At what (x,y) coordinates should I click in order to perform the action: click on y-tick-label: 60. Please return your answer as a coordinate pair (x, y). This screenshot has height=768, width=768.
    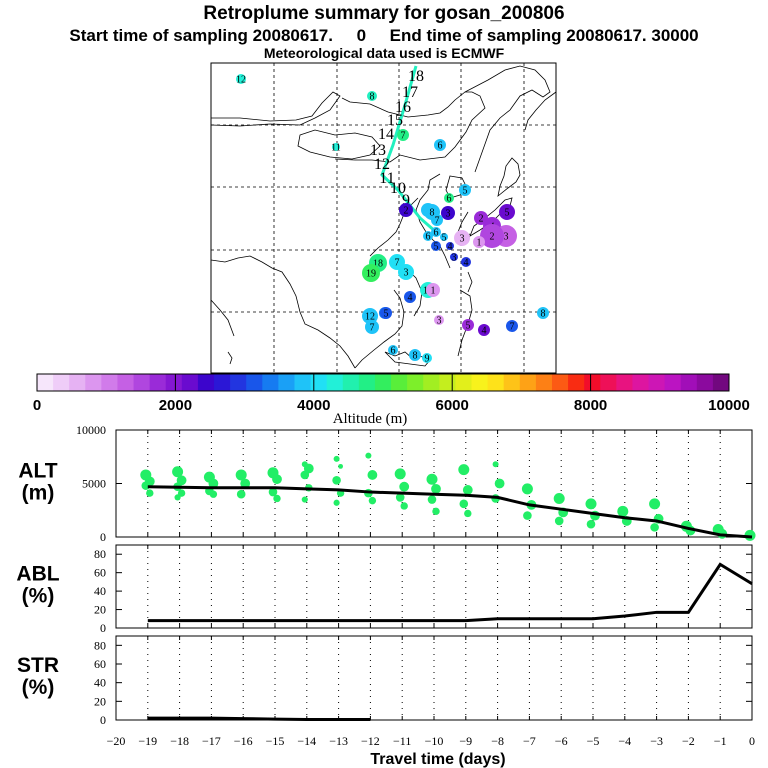
    Looking at the image, I should click on (100, 573).